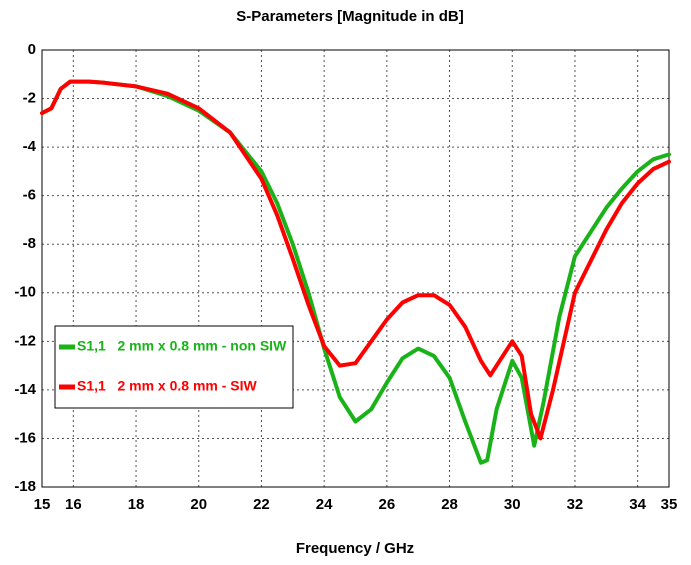  Describe the element at coordinates (575, 504) in the screenshot. I see `x-tick-label: 32` at that location.